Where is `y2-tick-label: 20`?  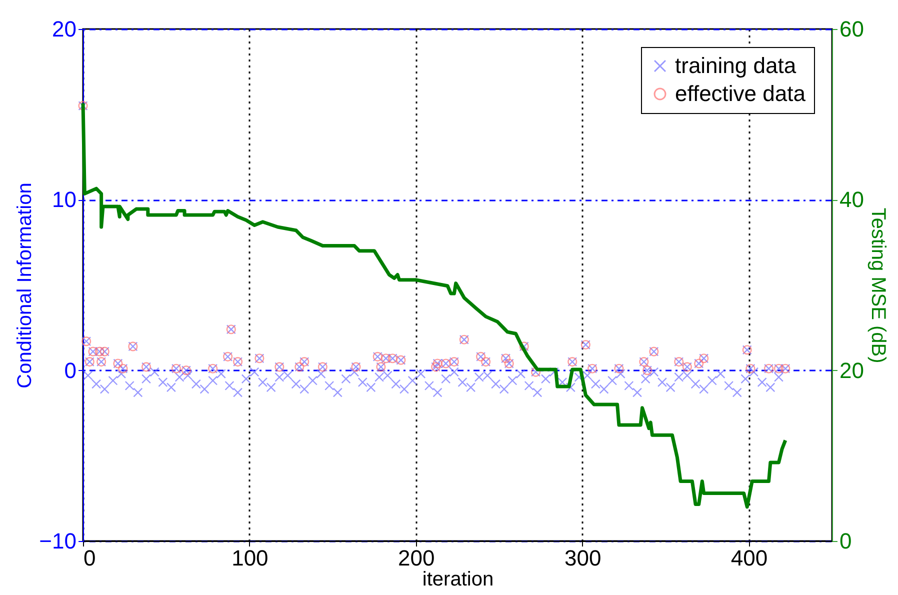
y2-tick-label: 20 is located at coordinates (852, 370).